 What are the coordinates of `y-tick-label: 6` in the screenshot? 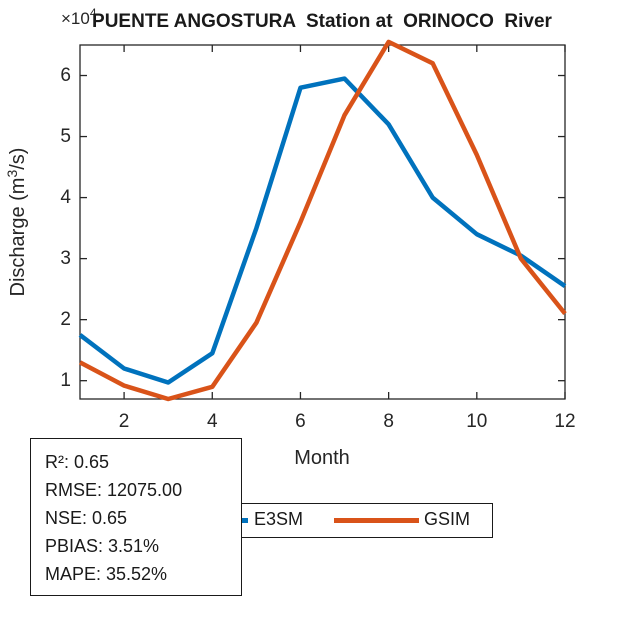 It's located at (65, 75).